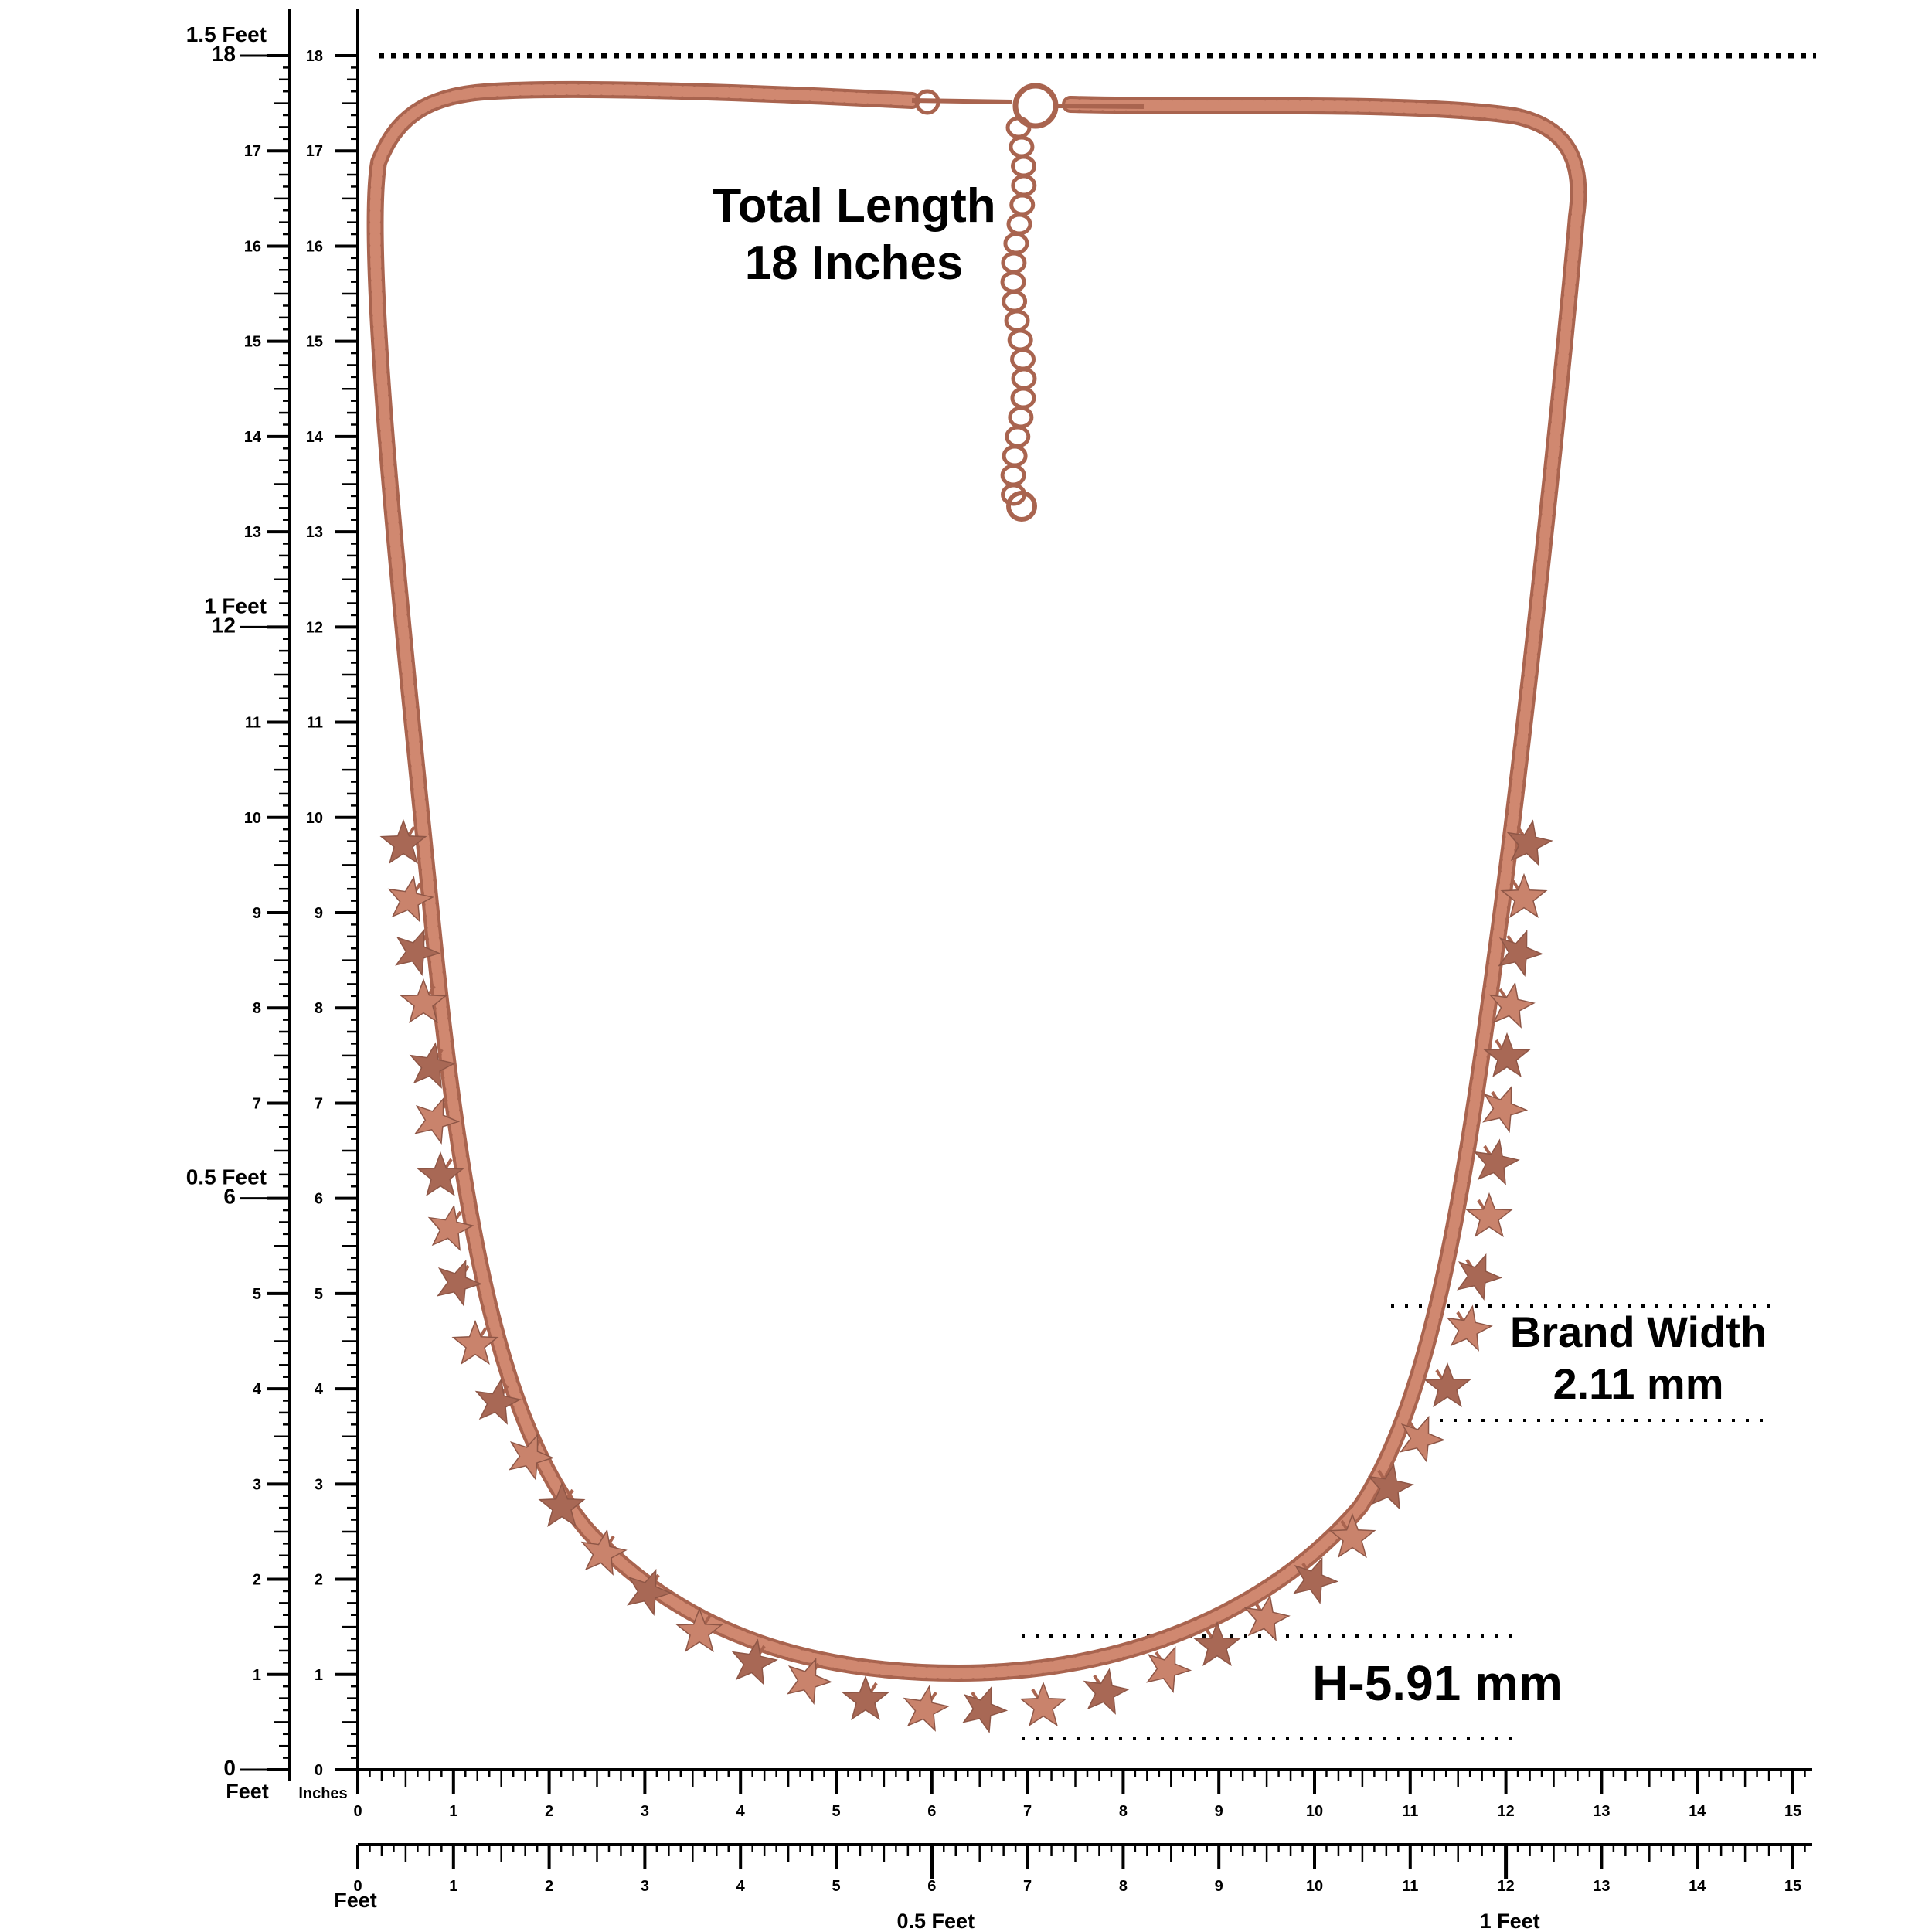  What do you see at coordinates (319, 1484) in the screenshot?
I see `vruler-inner-tick-3: 3` at bounding box center [319, 1484].